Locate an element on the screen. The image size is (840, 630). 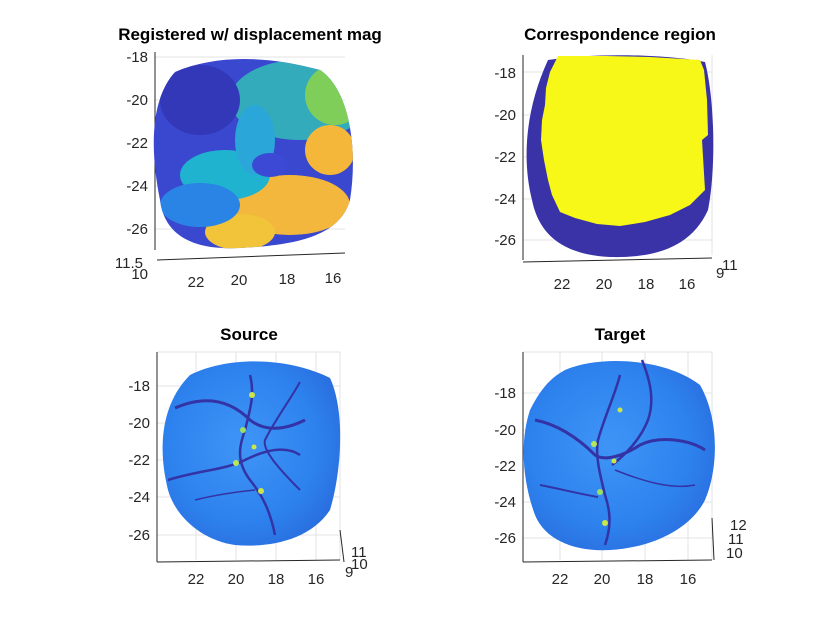
inside-region is located at coordinates (624, 141).